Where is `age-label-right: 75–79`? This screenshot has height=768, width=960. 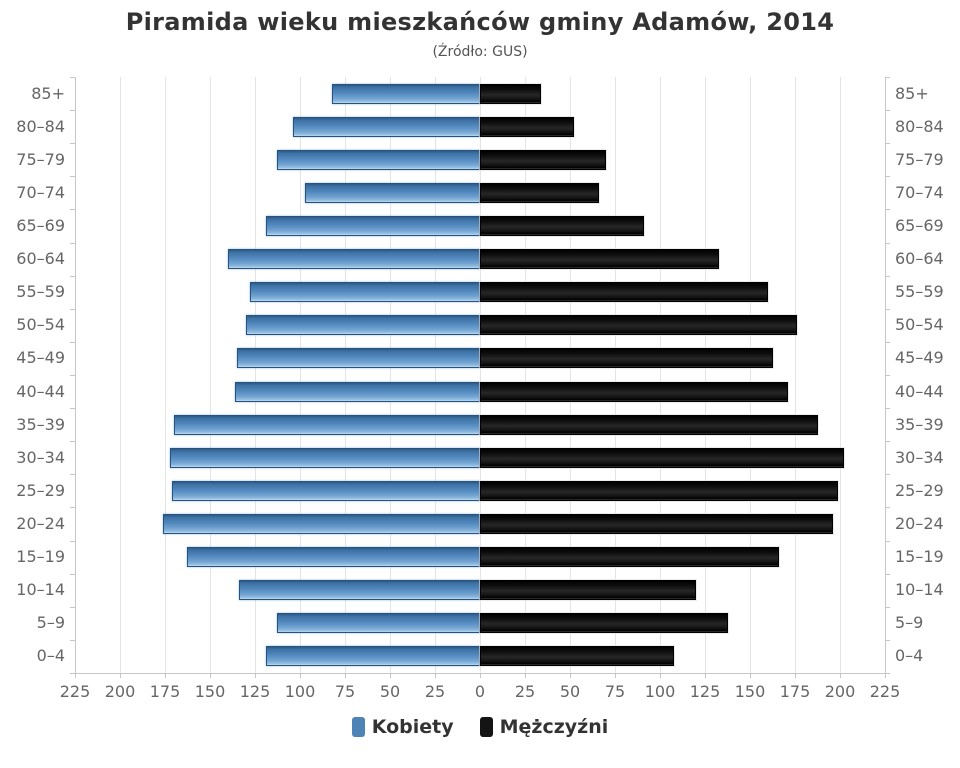
age-label-right: 75–79 is located at coordinates (919, 159).